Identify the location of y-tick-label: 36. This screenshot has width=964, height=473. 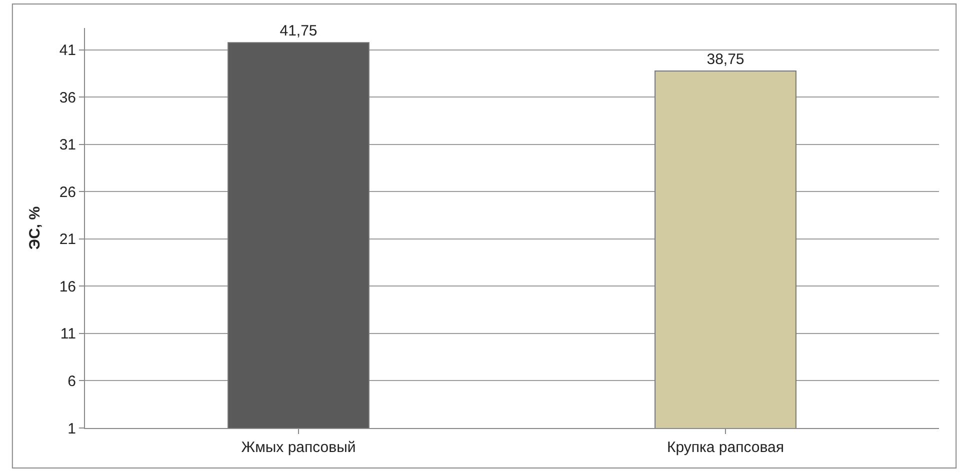
(67, 97).